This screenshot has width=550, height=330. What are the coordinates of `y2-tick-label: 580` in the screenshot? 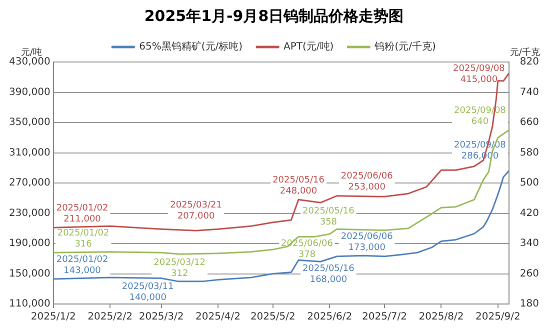 It's located at (530, 152).